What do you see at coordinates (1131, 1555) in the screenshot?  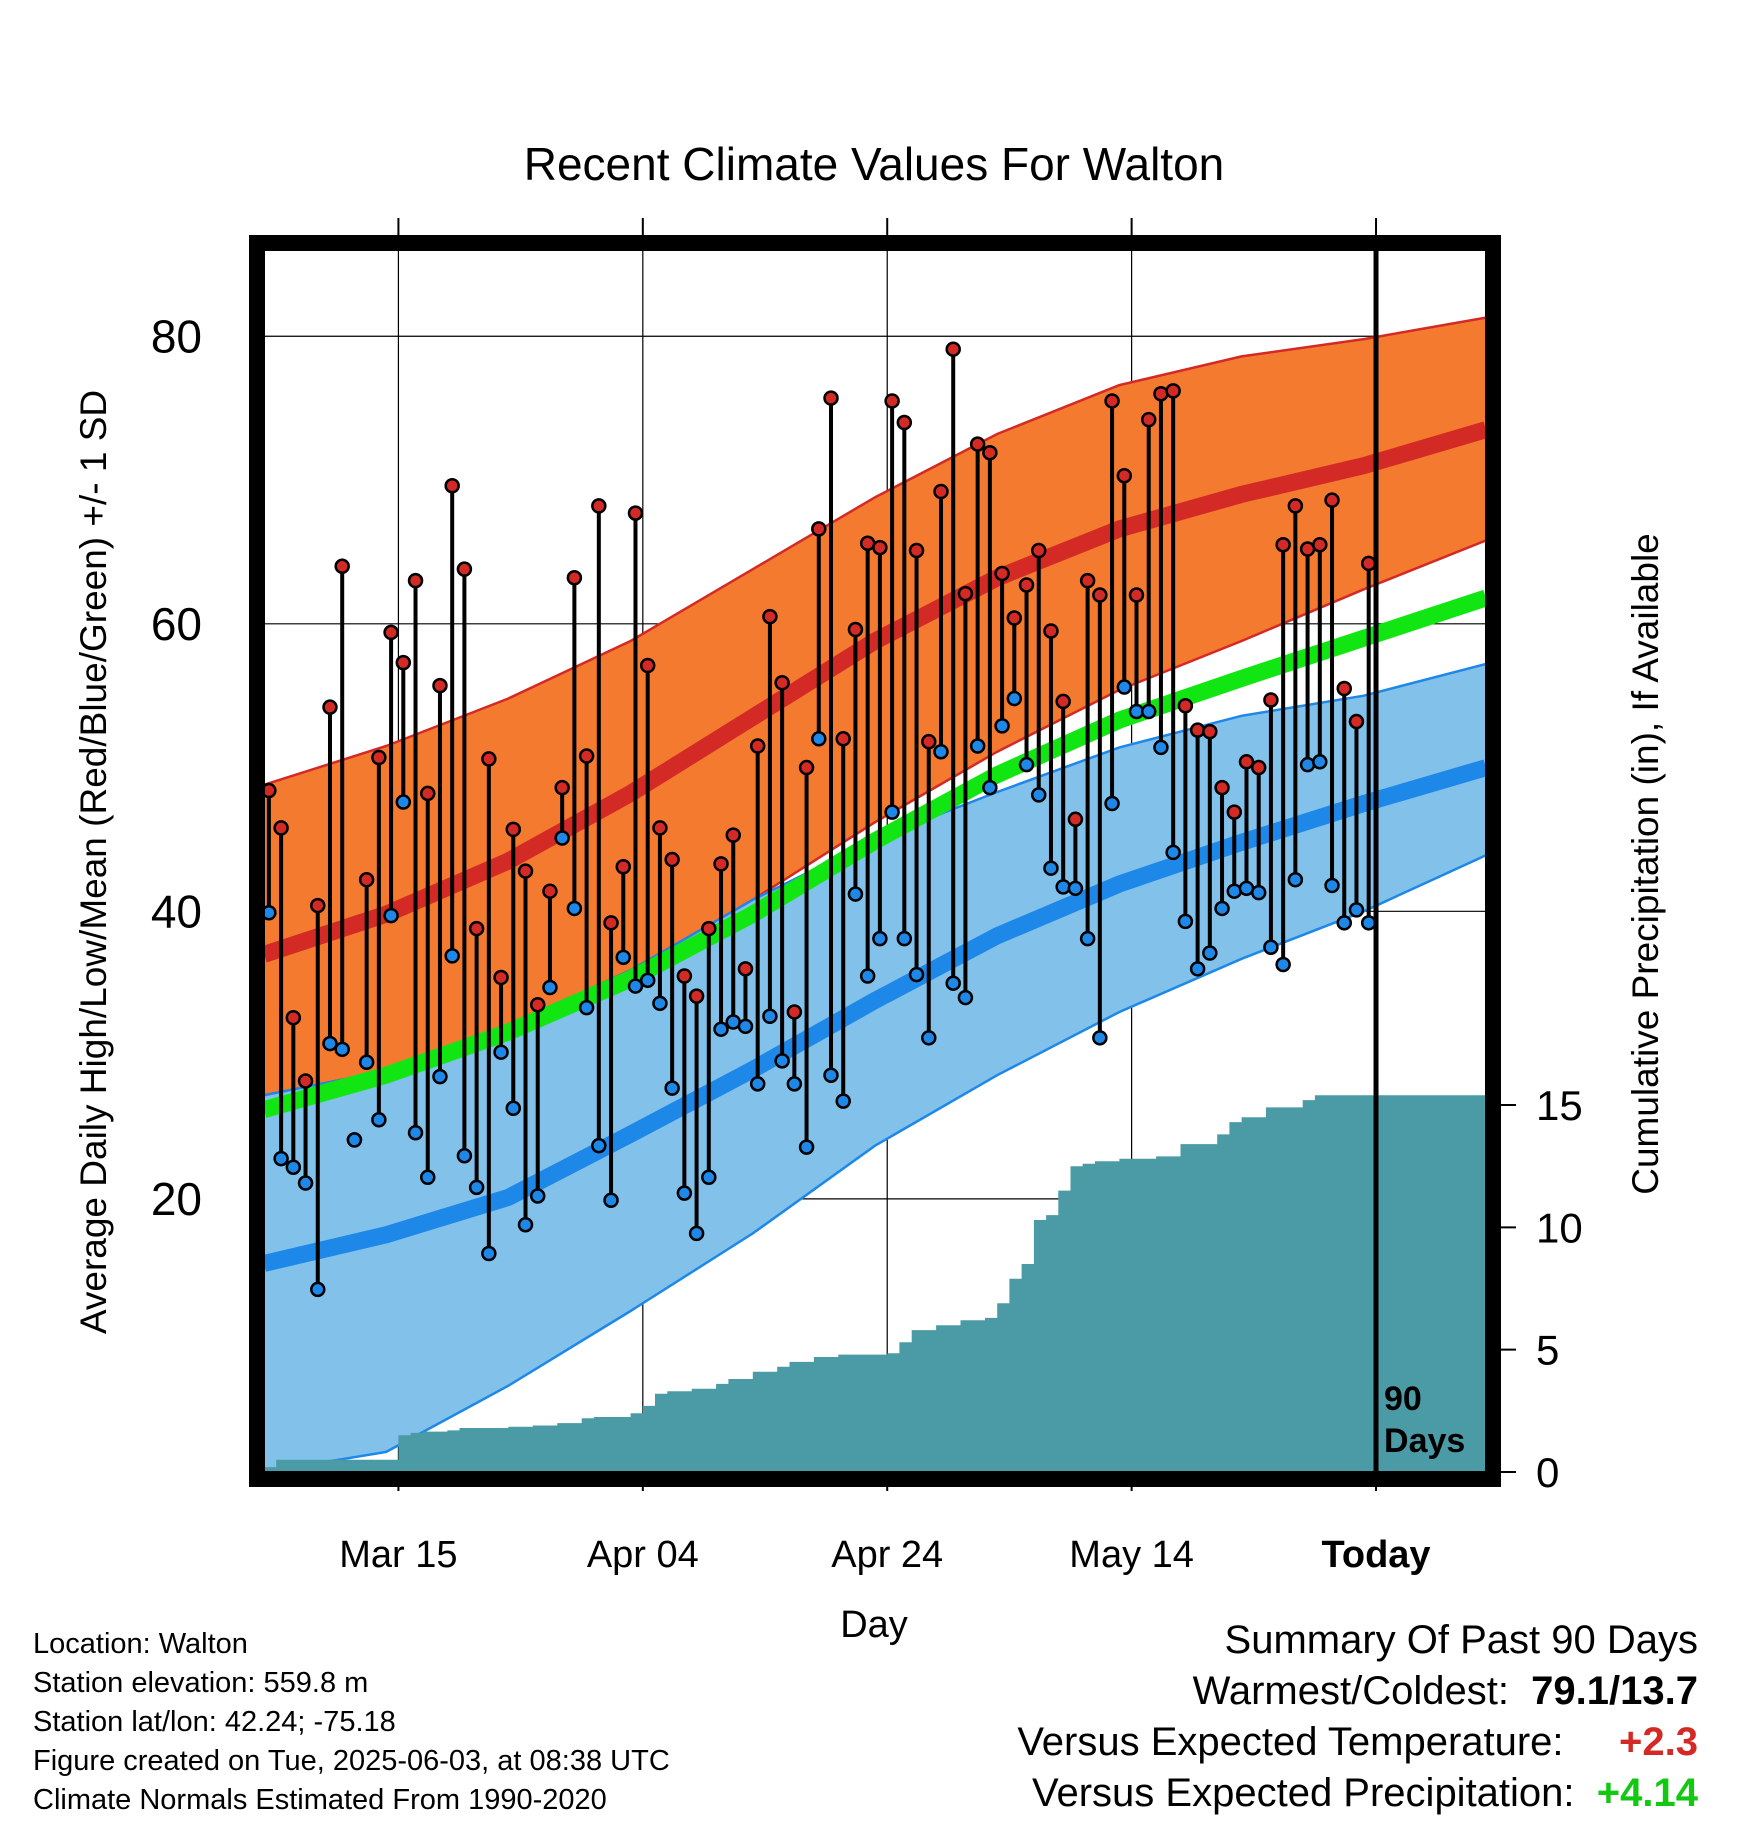 I see `x-tick-label: May 14` at bounding box center [1131, 1555].